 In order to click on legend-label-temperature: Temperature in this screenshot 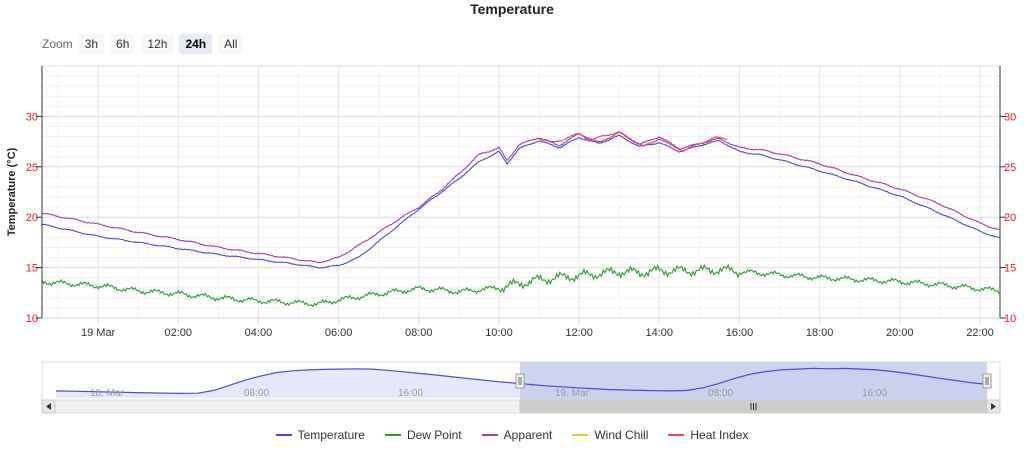, I will do `click(331, 435)`.